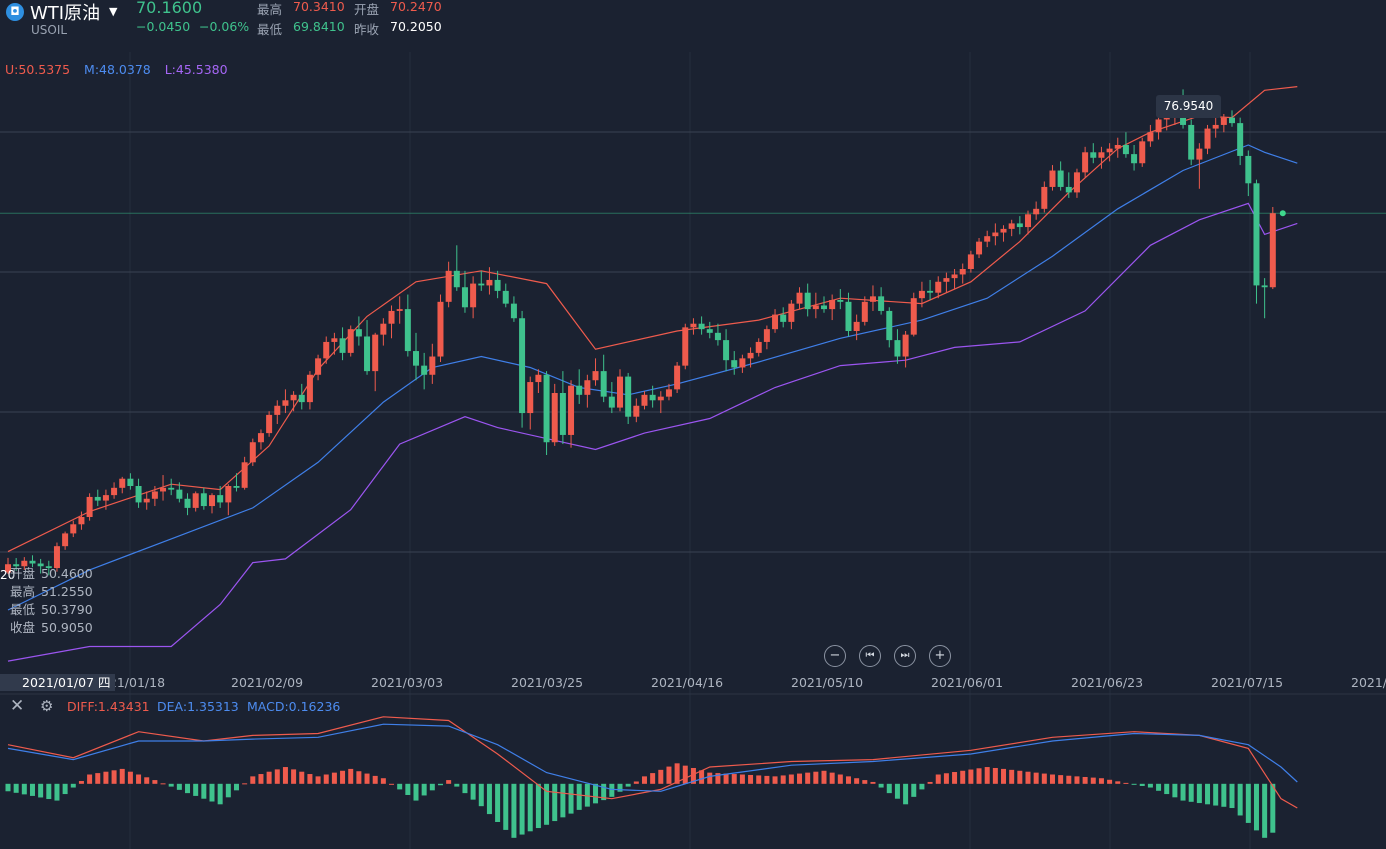 Image resolution: width=1386 pixels, height=849 pixels. I want to click on high-value: 70.3410, so click(319, 7).